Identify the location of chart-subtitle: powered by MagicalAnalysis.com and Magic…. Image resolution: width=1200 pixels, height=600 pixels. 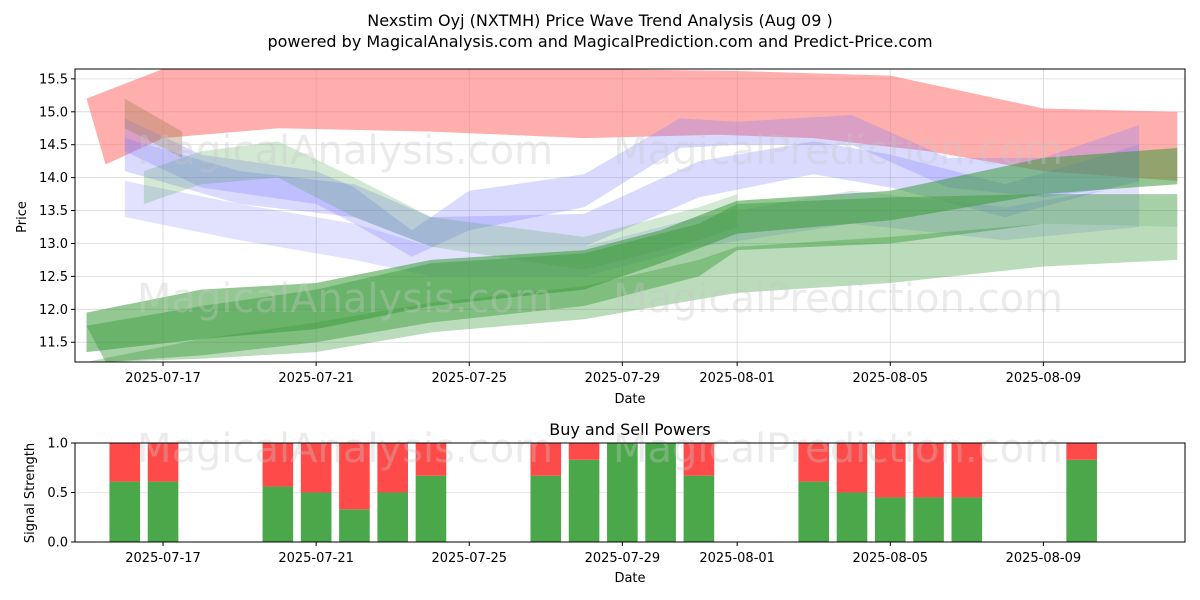
(599, 41).